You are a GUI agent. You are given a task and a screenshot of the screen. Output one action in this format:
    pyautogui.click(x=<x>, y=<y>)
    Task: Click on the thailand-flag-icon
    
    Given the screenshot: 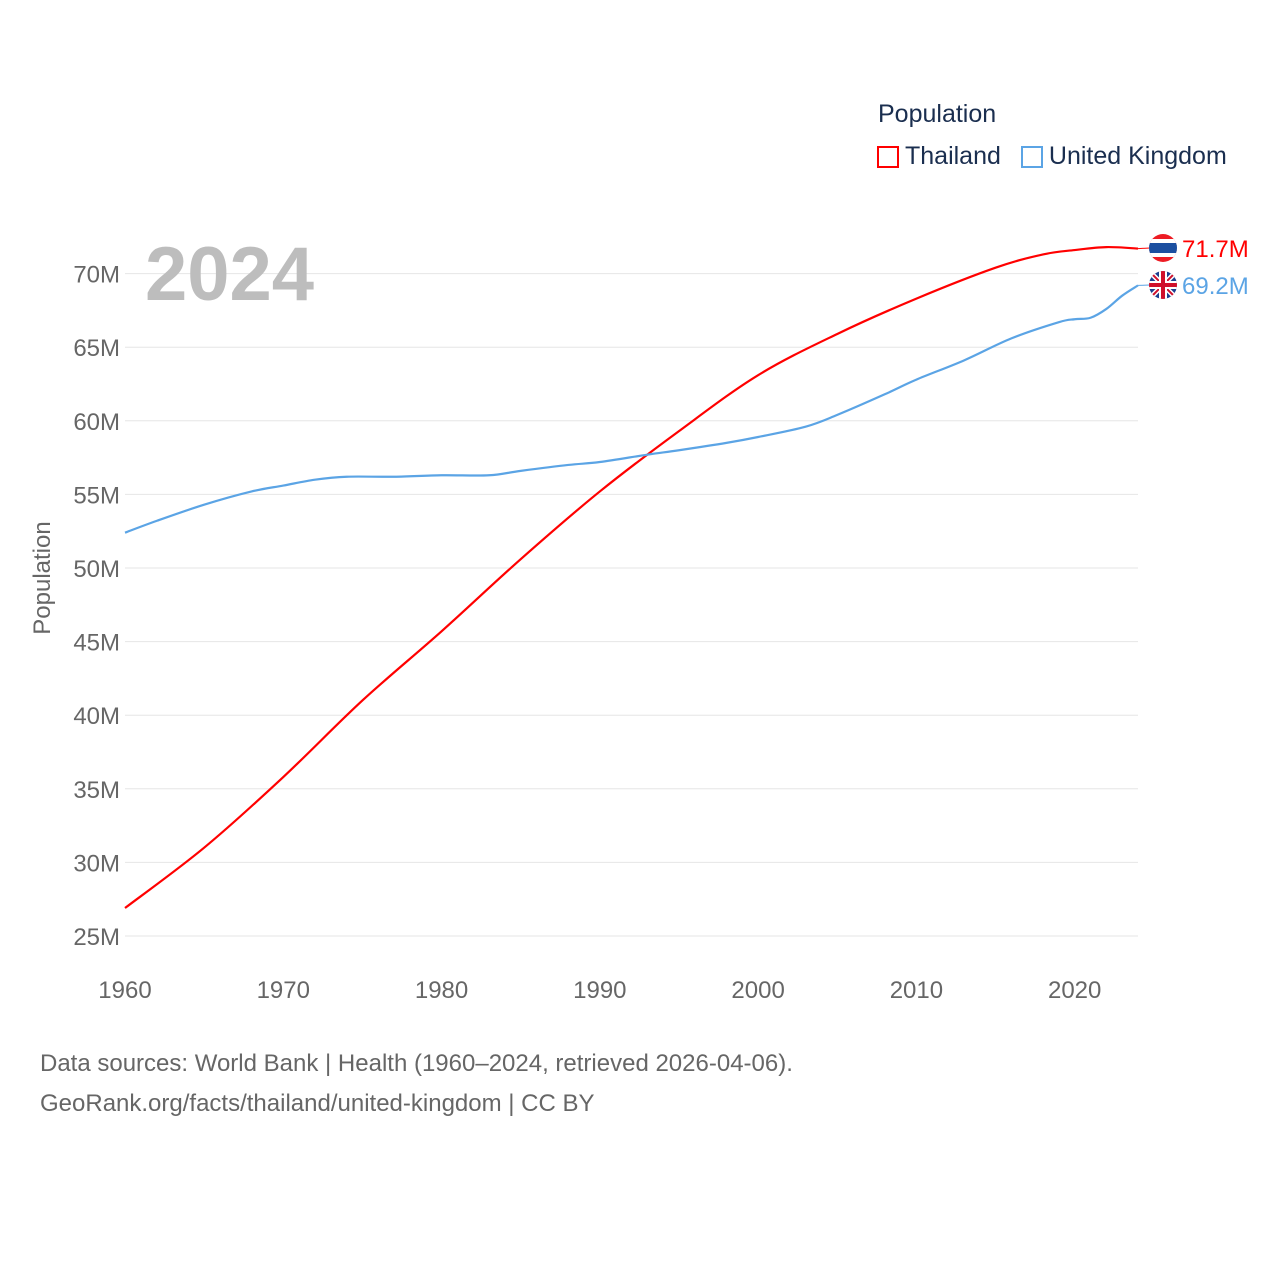 What is the action you would take?
    pyautogui.click(x=1163, y=248)
    